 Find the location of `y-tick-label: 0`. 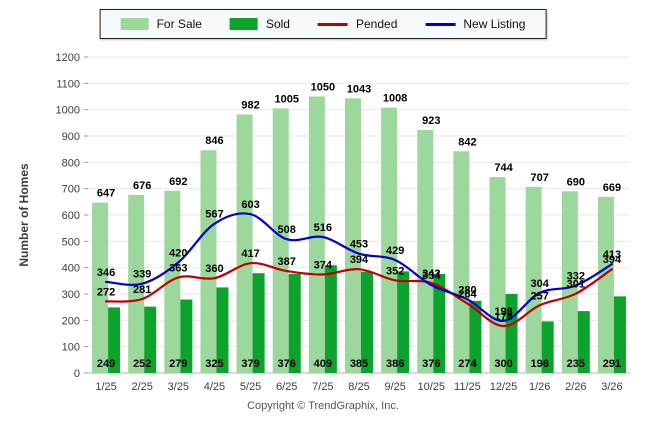

y-tick-label: 0 is located at coordinates (77, 374).